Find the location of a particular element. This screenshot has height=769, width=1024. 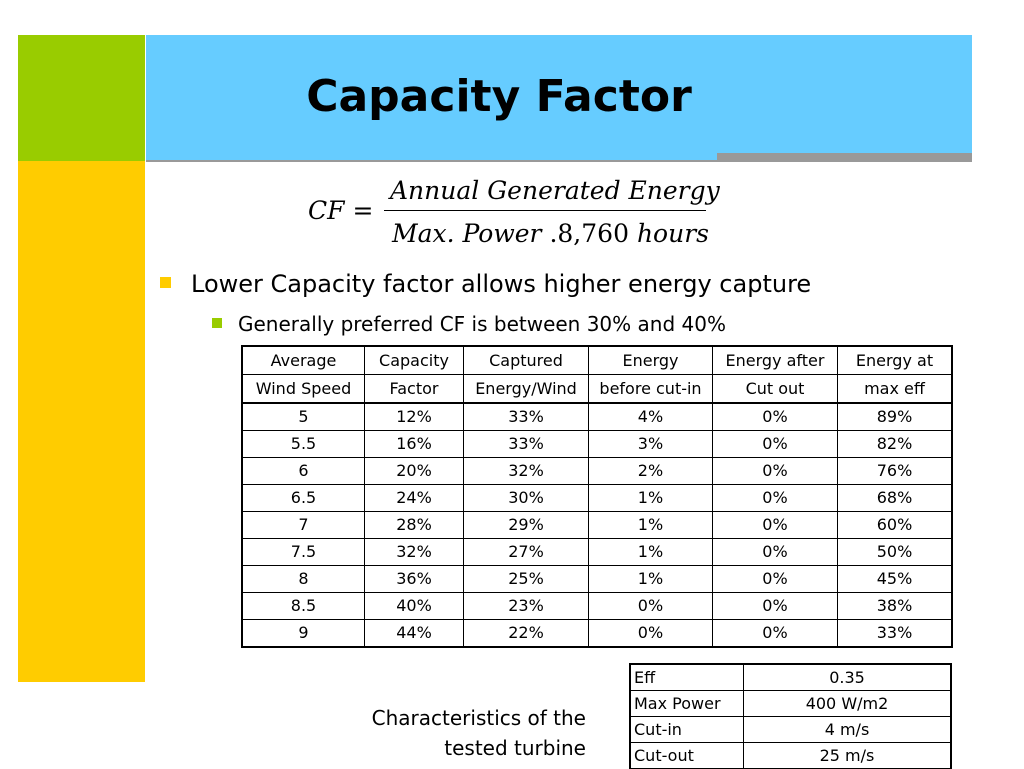

formula-denominator: Max. Power .8,760 hours is located at coordinates (550, 233).